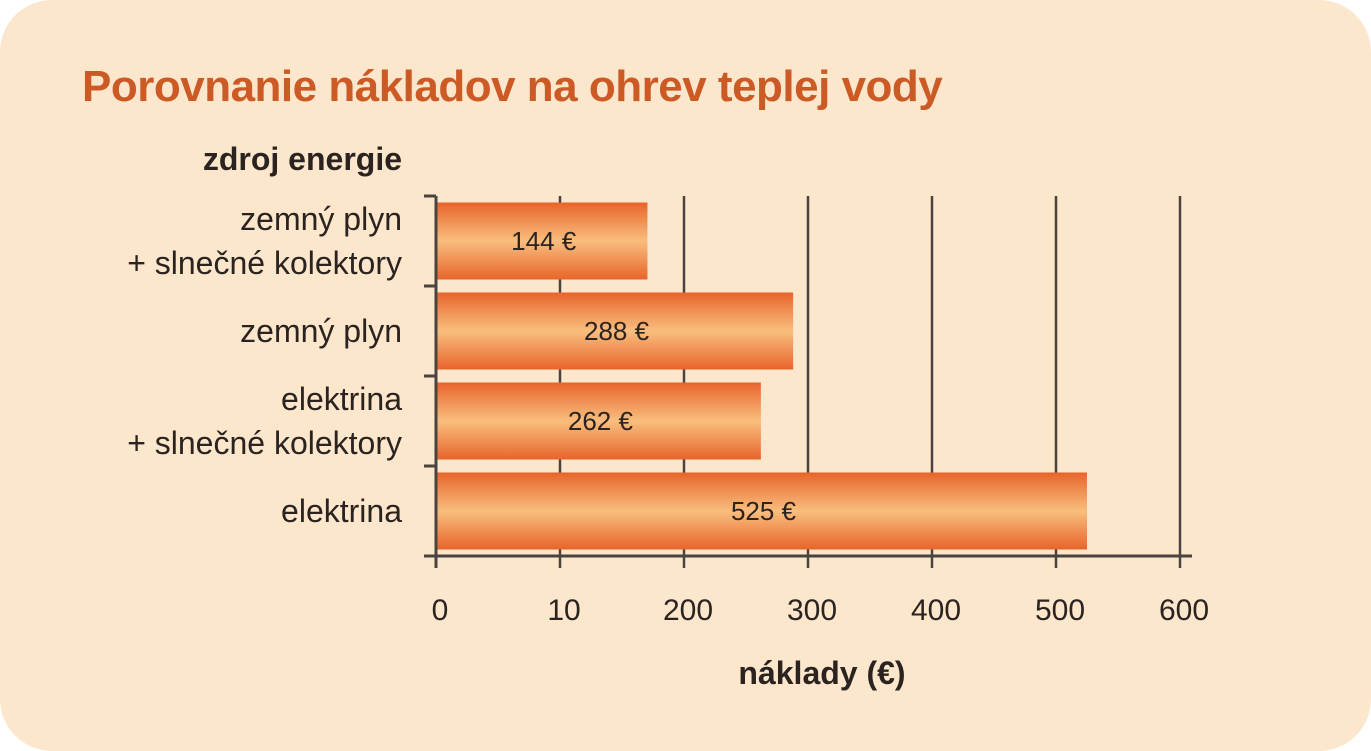 The image size is (1371, 751). I want to click on x-tick-label-200: 200, so click(688, 610).